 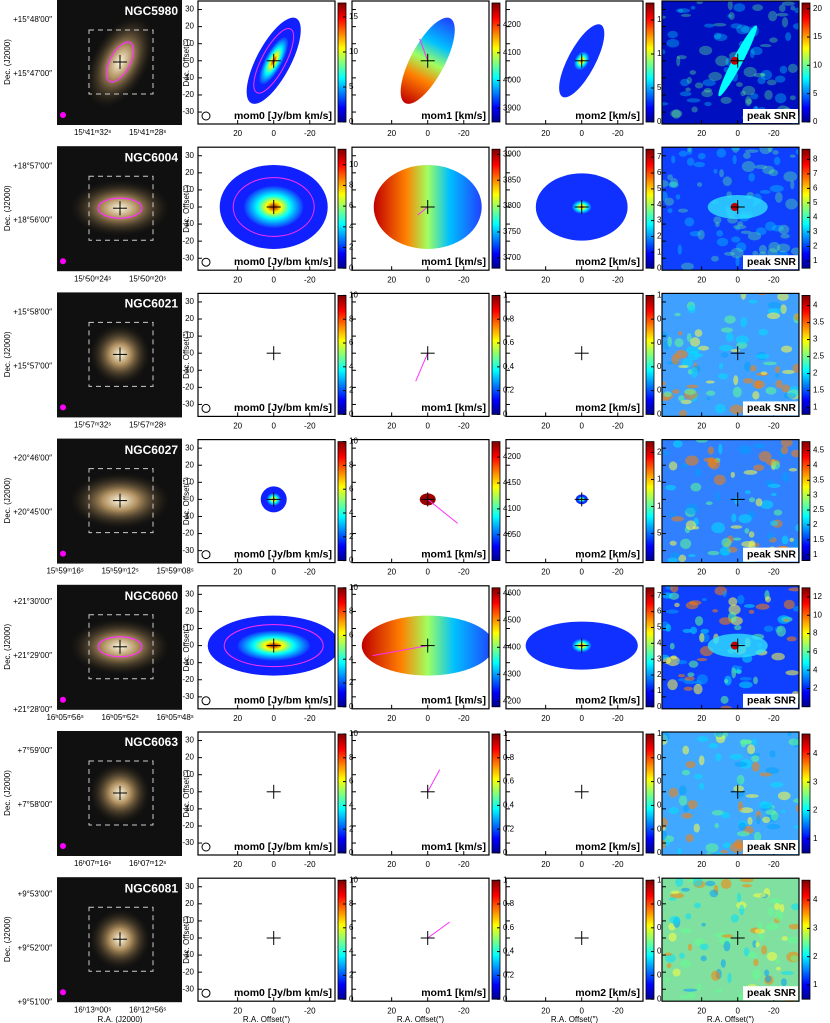 I want to click on colorbar-tick-label: 4150, so click(x=512, y=482).